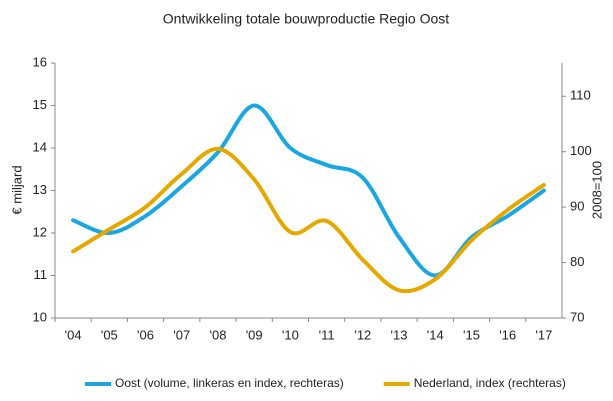 The height and width of the screenshot is (401, 613). Describe the element at coordinates (41, 274) in the screenshot. I see `y-tick-label: 11` at that location.